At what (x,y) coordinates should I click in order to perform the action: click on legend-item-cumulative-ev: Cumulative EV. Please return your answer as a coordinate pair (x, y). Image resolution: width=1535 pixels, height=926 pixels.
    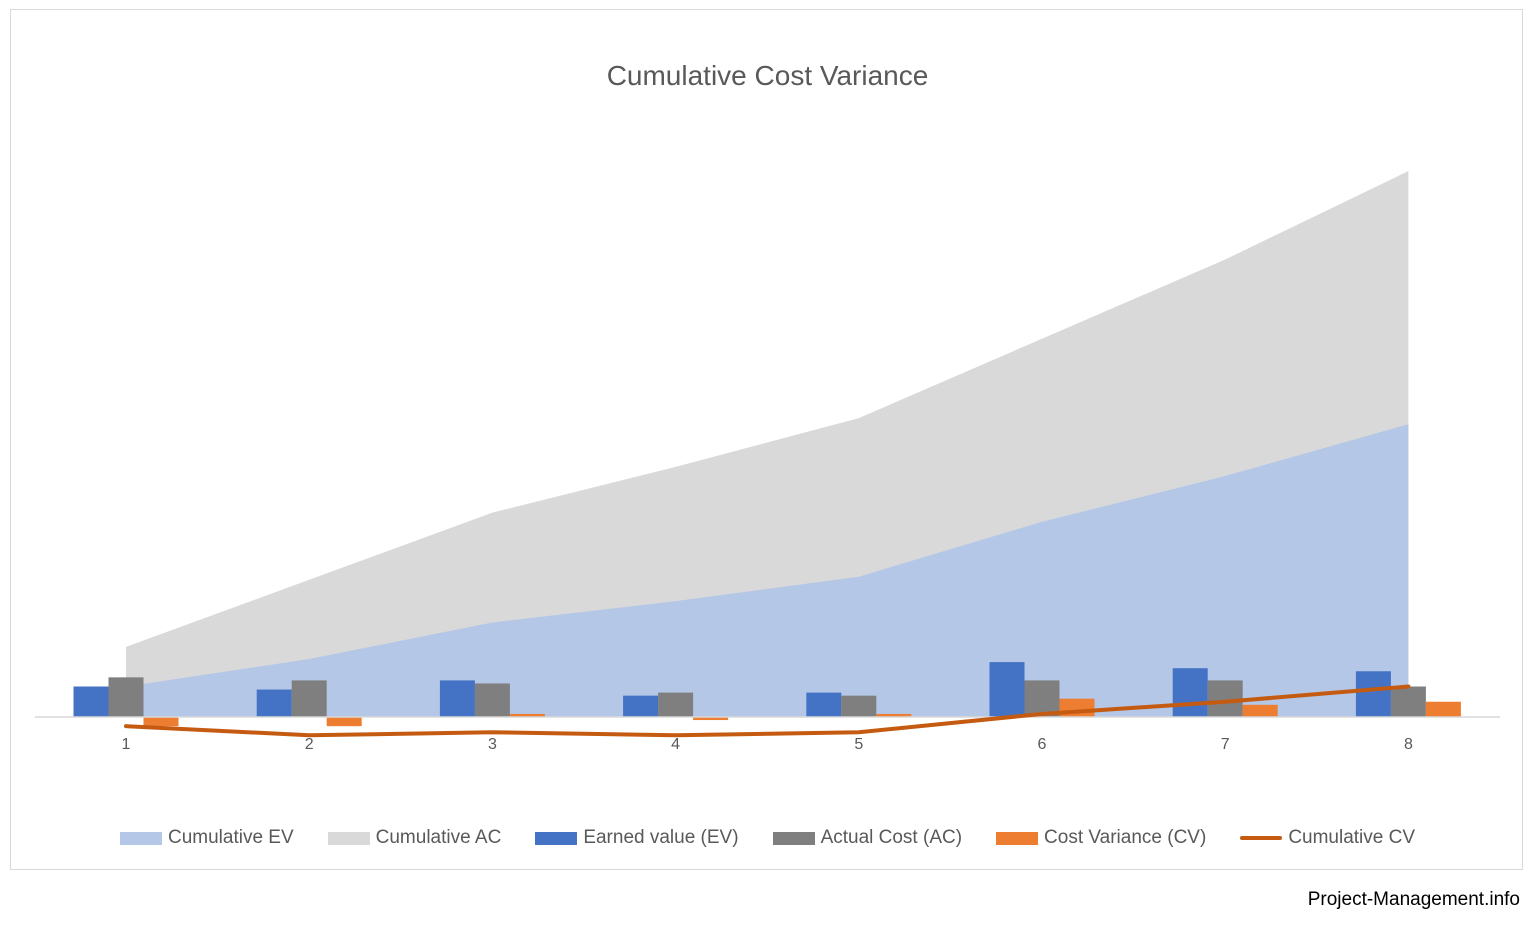
    Looking at the image, I should click on (206, 838).